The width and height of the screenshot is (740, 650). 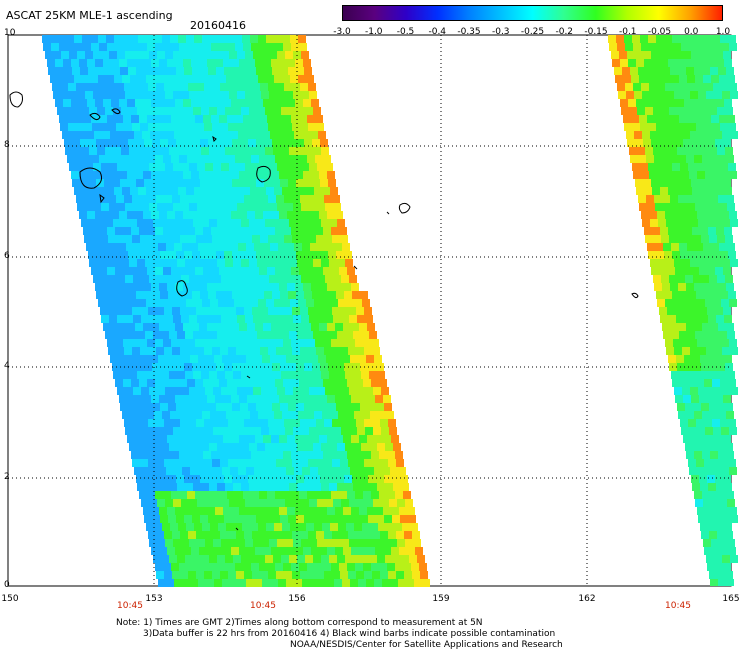 I want to click on lon-label: 165, so click(x=731, y=599).